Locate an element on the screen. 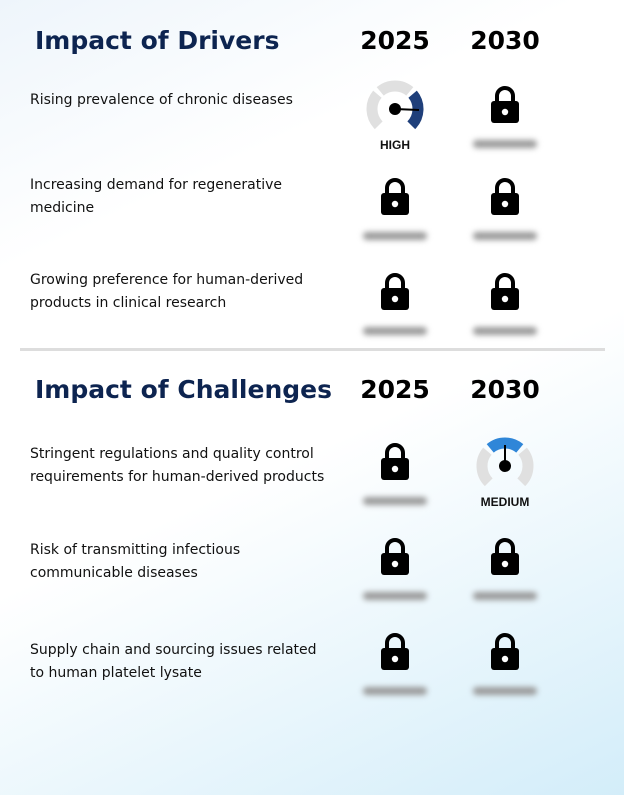 The width and height of the screenshot is (624, 795). divider is located at coordinates (312, 349).